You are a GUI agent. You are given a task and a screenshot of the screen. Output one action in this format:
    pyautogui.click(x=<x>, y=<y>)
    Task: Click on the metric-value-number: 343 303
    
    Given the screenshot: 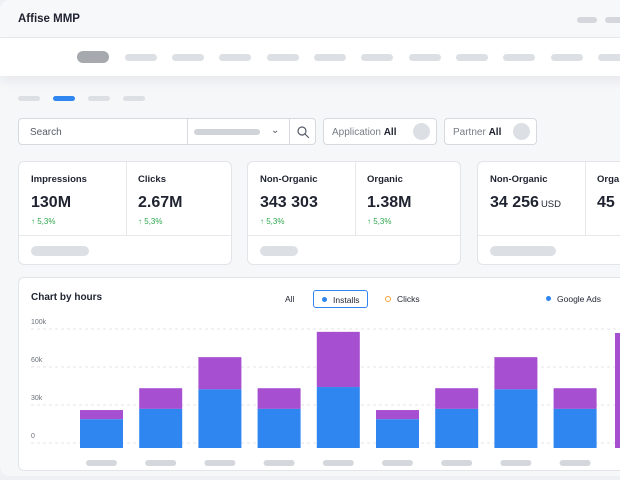 What is the action you would take?
    pyautogui.click(x=289, y=202)
    